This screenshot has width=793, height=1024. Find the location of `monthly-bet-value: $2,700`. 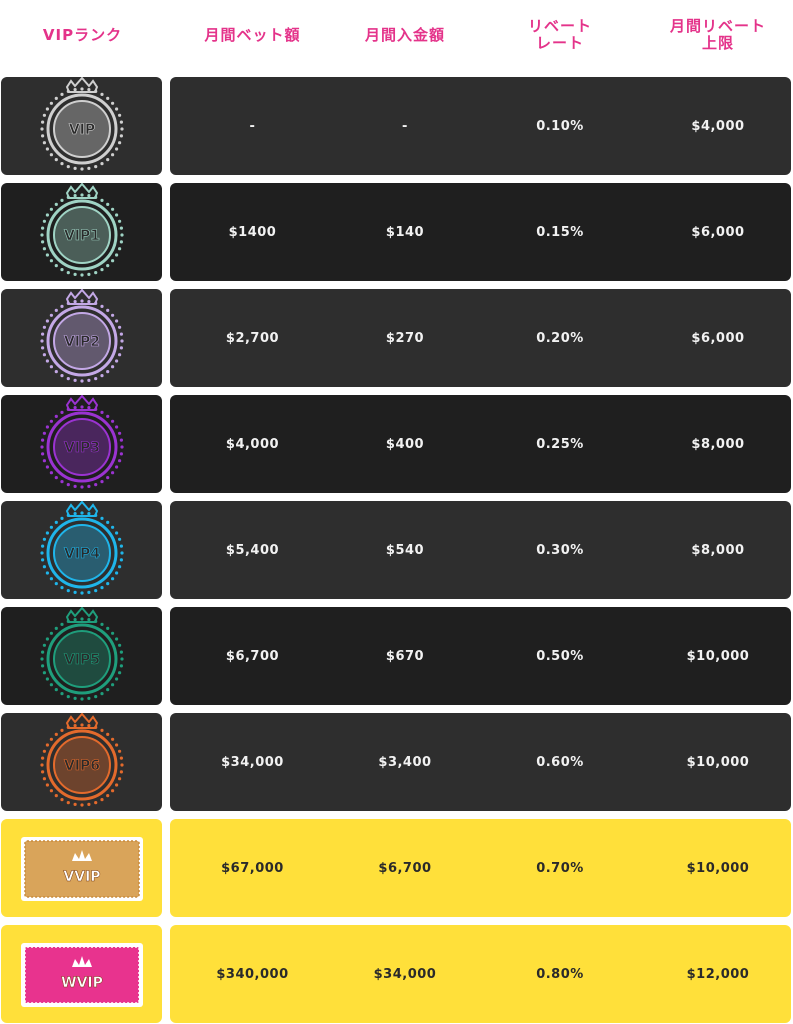

monthly-bet-value: $2,700 is located at coordinates (252, 338).